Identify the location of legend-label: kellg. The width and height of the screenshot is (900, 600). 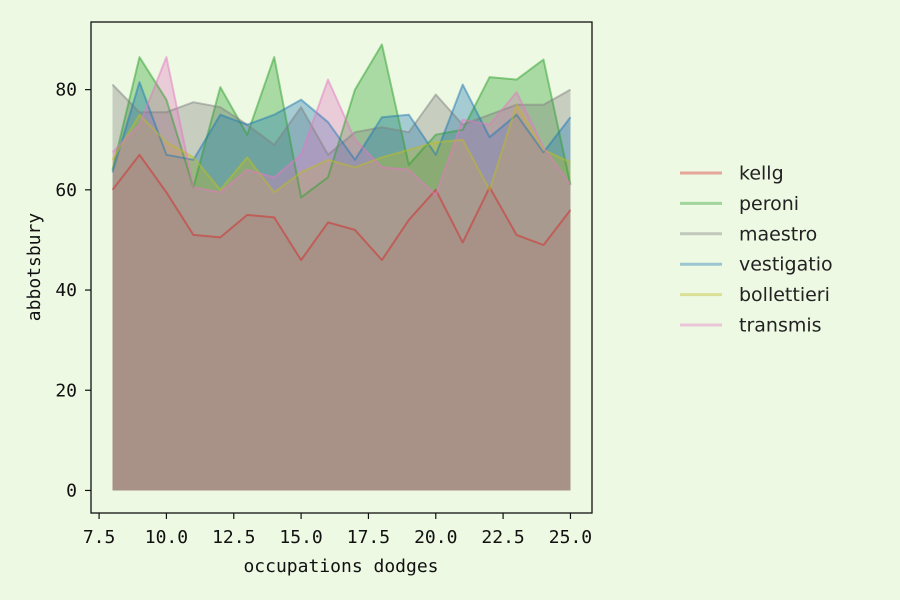
(761, 174).